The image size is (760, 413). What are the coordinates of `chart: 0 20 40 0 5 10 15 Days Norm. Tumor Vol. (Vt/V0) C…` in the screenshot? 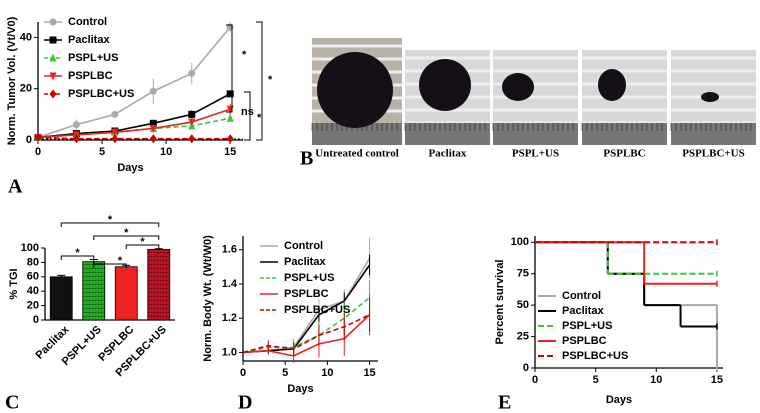 It's located at (139, 95).